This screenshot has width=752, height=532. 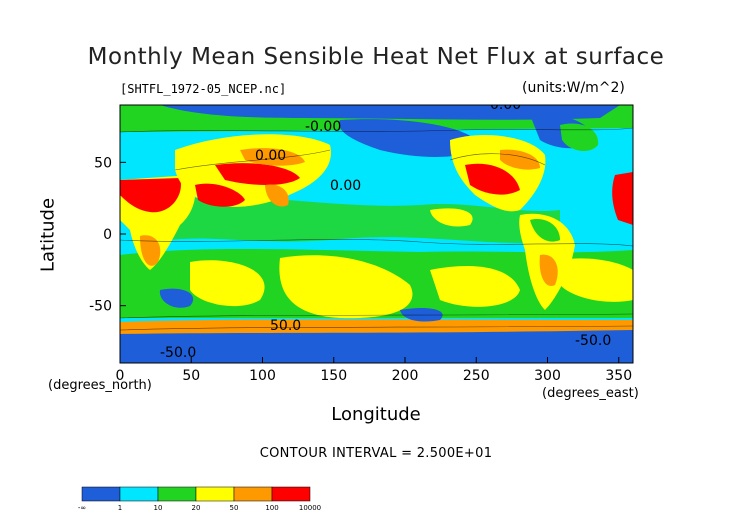 What do you see at coordinates (150, 250) in the screenshot?
I see `s-africa-orange` at bounding box center [150, 250].